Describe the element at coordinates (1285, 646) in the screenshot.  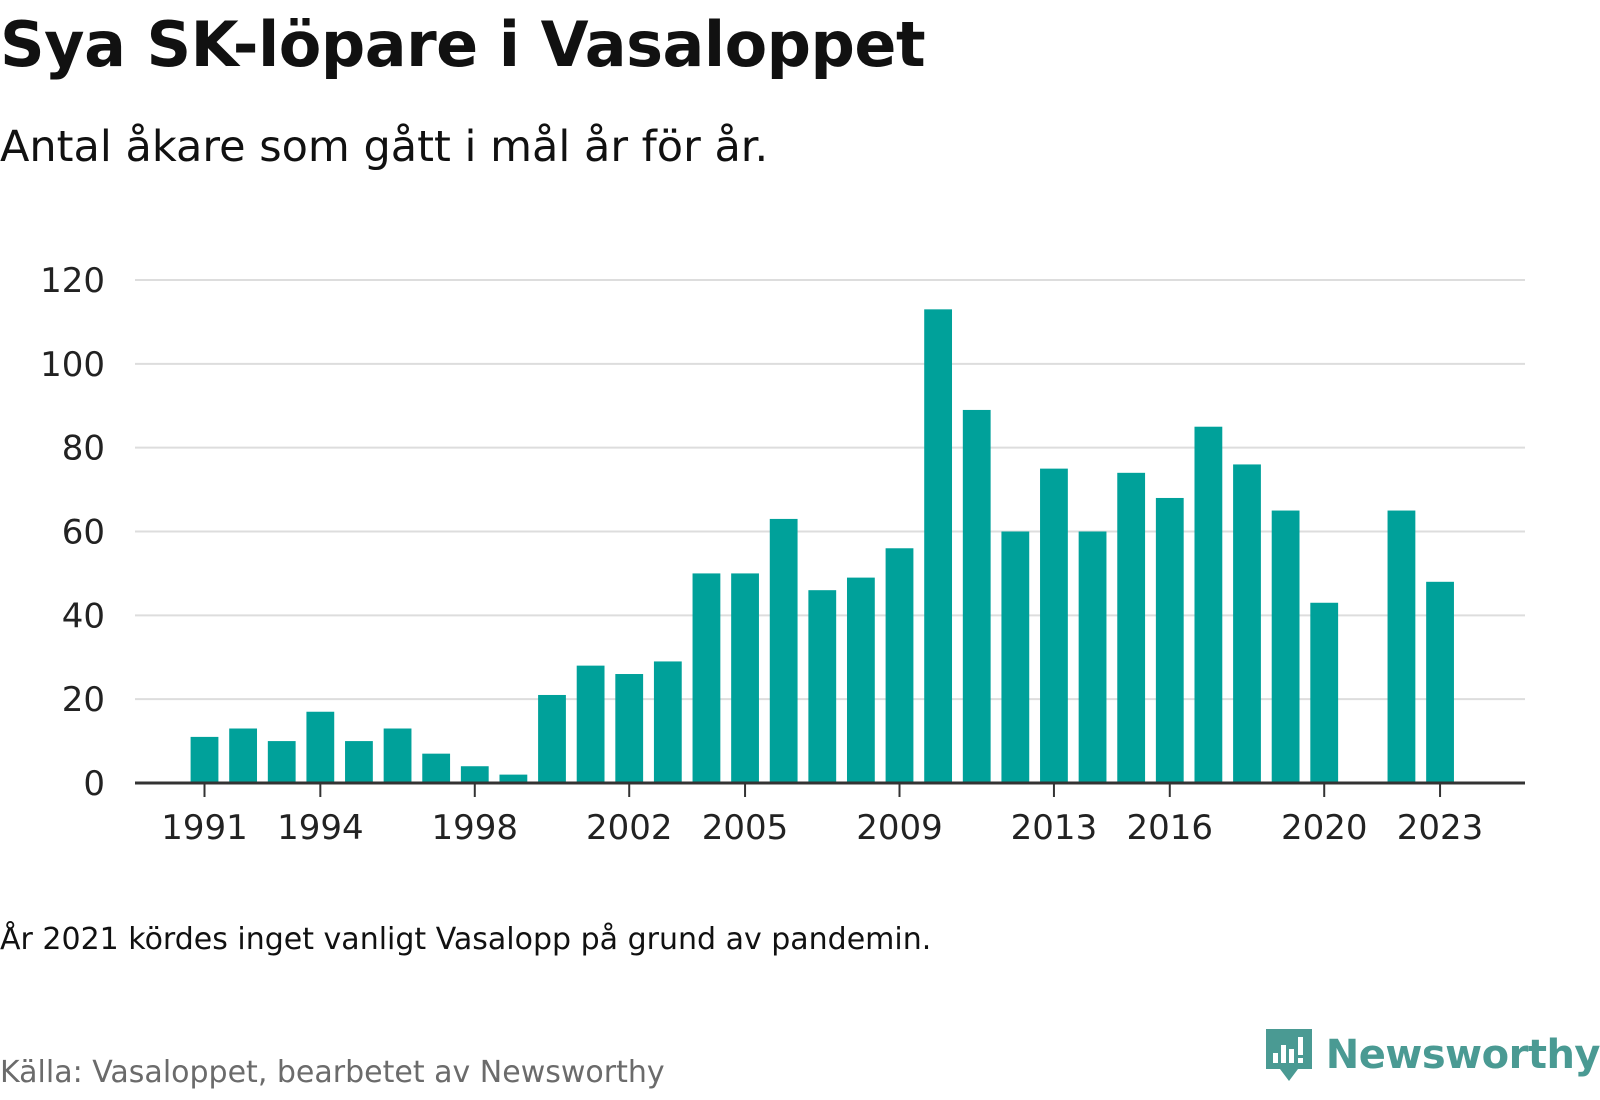
I see `bar-2019` at that location.